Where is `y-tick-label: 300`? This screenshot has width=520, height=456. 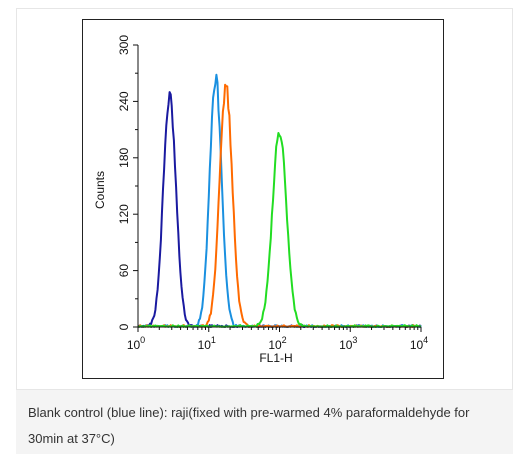 y-tick-label: 300 is located at coordinates (124, 45).